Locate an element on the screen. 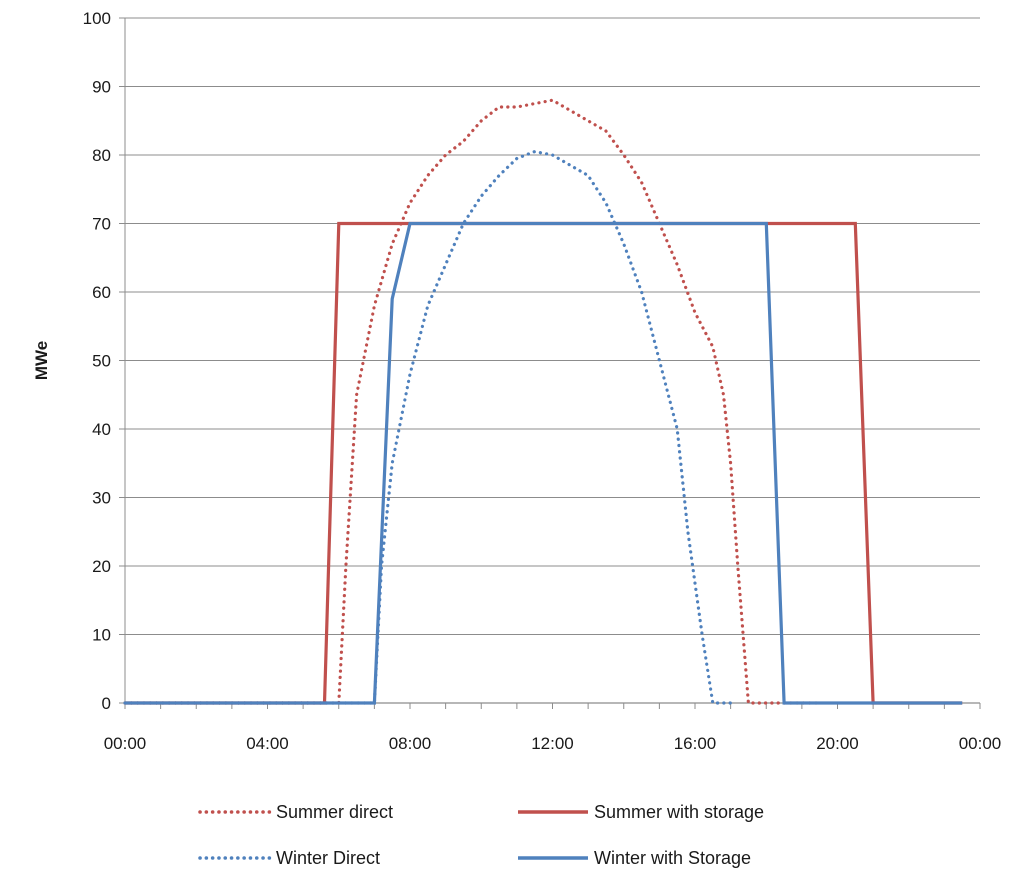 The width and height of the screenshot is (1017, 875). y-axis-title: MWe is located at coordinates (41, 360).